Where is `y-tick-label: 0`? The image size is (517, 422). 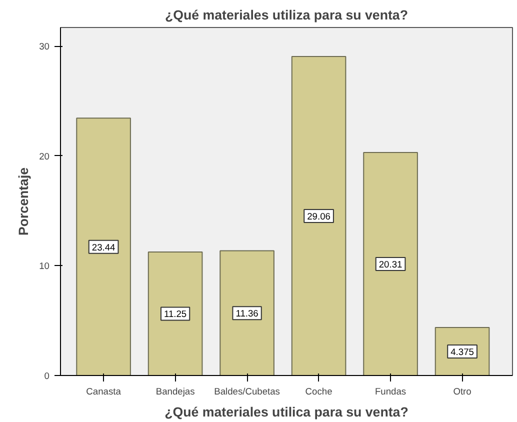 y-tick-label: 0 is located at coordinates (47, 376).